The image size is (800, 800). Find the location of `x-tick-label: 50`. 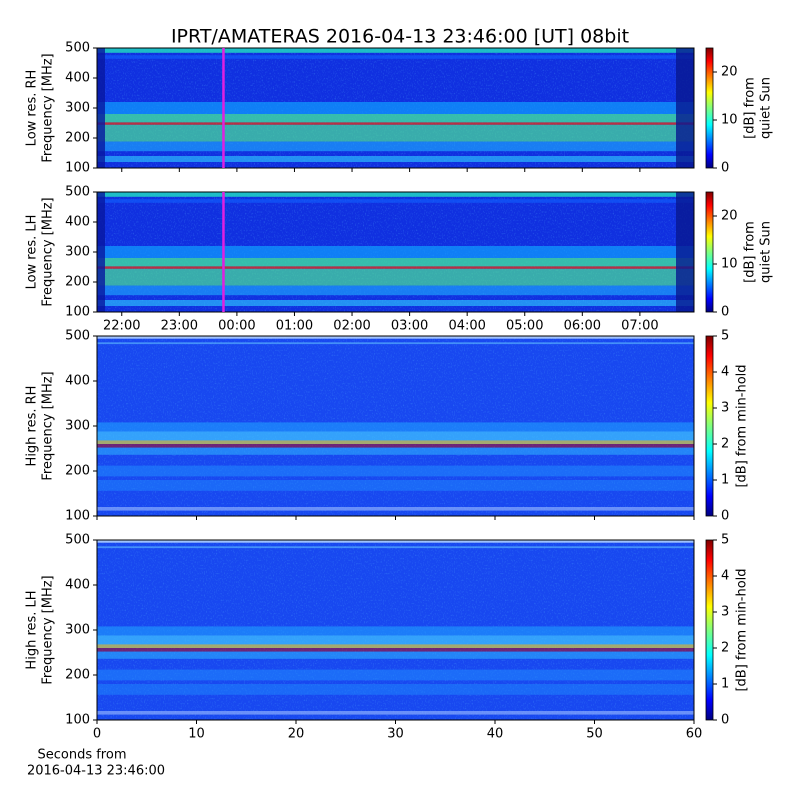

x-tick-label: 50 is located at coordinates (594, 734).